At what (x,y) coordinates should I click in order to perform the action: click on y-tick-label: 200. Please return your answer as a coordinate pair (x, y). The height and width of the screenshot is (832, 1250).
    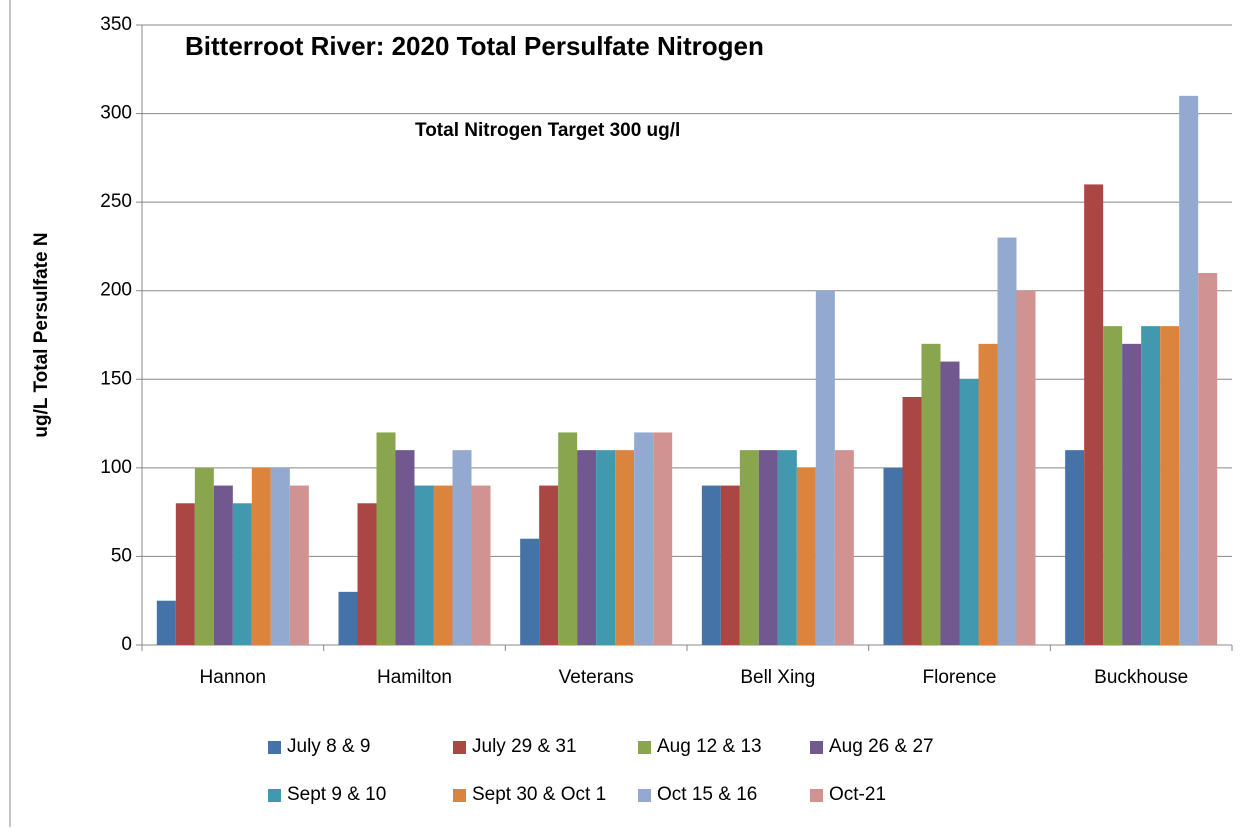
    Looking at the image, I should click on (116, 290).